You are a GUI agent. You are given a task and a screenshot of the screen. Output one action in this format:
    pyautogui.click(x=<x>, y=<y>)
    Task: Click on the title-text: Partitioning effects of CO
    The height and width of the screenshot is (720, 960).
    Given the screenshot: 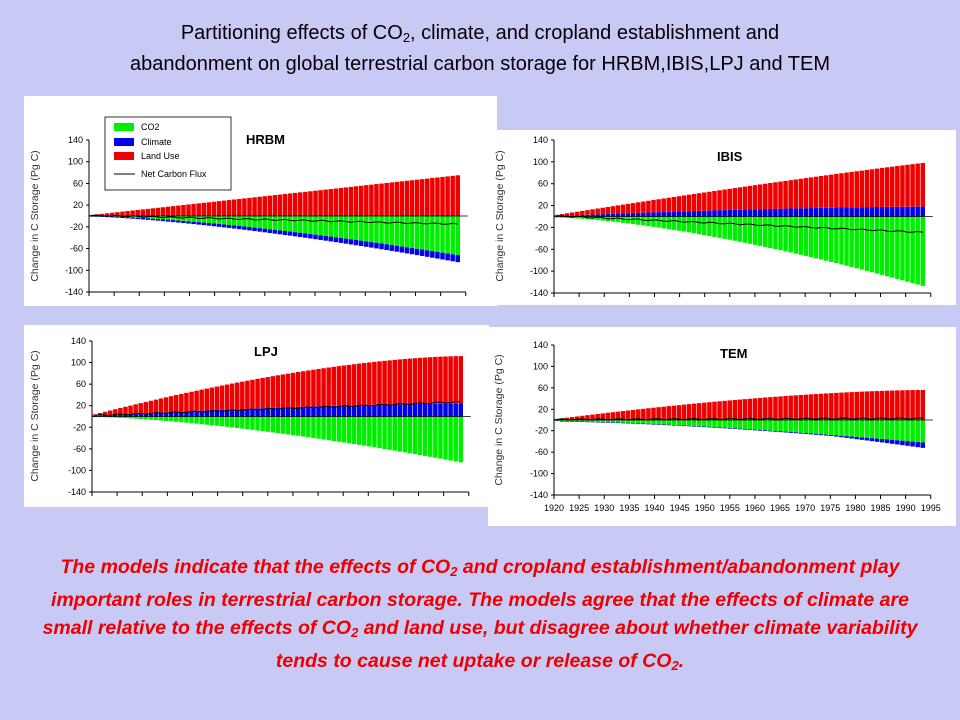 What is the action you would take?
    pyautogui.click(x=291, y=33)
    